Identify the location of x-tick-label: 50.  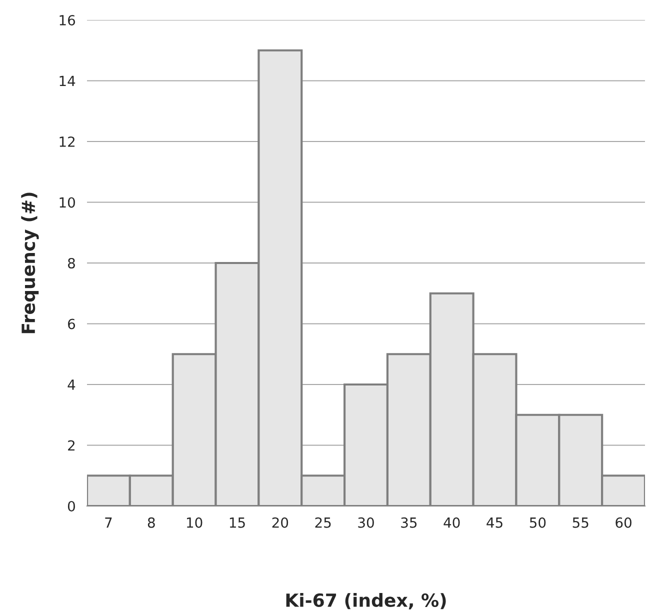
(538, 522).